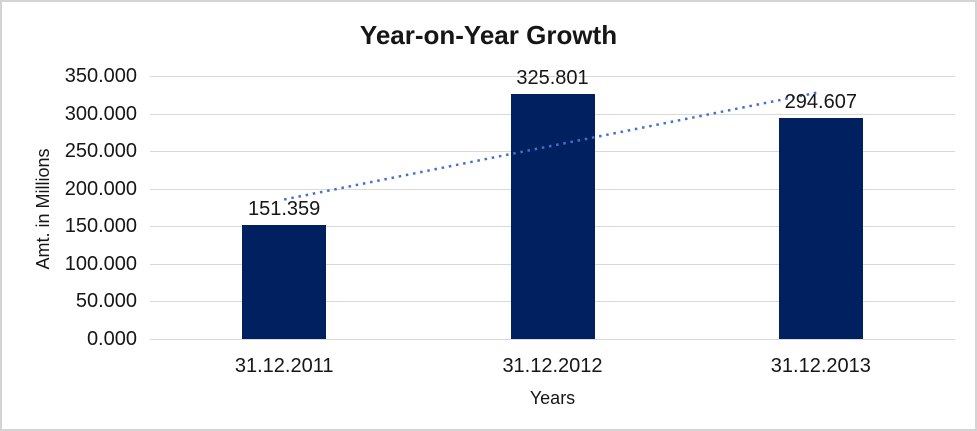  What do you see at coordinates (106, 301) in the screenshot?
I see `y-axis-tick-label: 50.000` at bounding box center [106, 301].